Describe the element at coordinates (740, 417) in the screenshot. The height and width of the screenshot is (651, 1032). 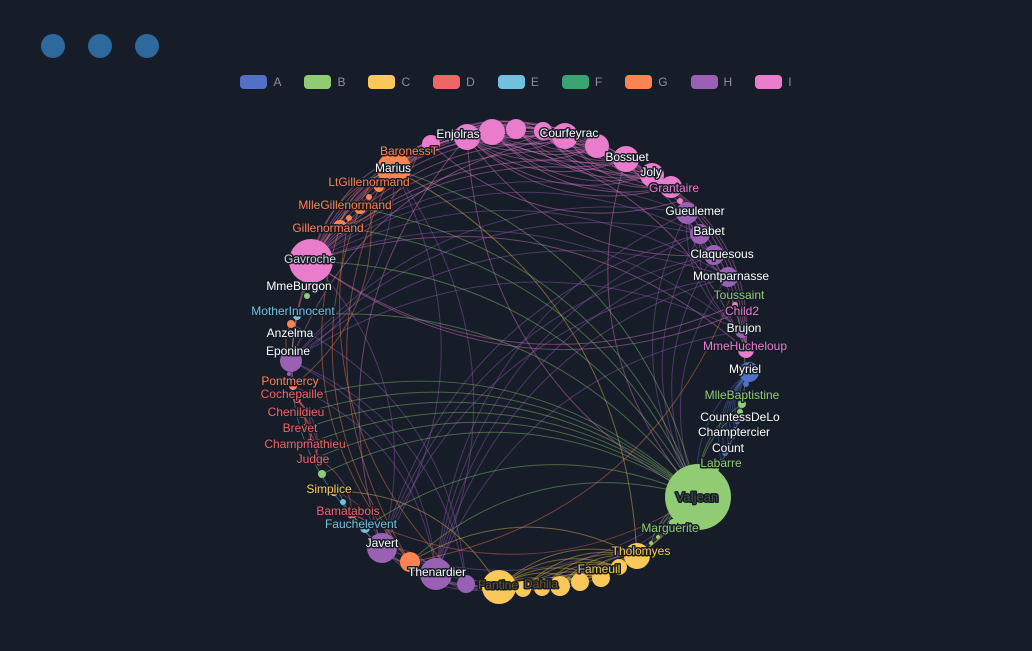
I see `node-label-CountessDeLo: CountessDeLo` at that location.